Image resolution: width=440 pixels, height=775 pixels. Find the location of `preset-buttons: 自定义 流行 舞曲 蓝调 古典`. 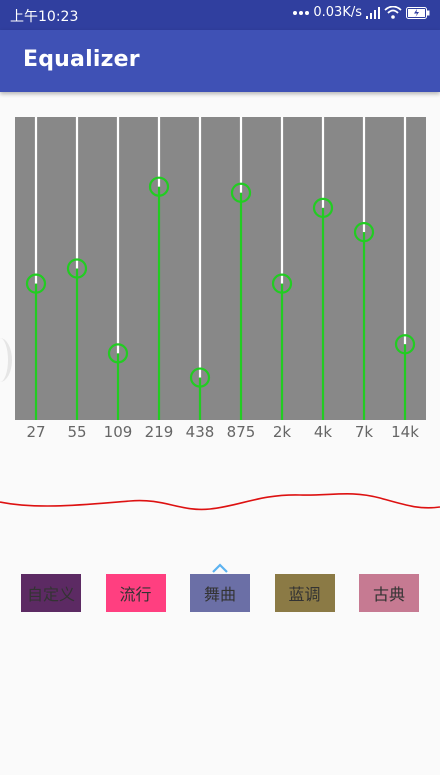

preset-buttons: 自定义 流行 舞曲 蓝调 古典 is located at coordinates (220, 593).